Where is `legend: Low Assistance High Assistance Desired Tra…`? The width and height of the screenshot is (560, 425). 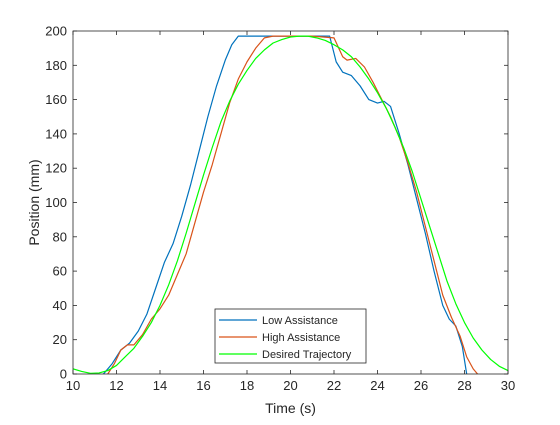
legend: Low Assistance High Assistance Desired Tra… is located at coordinates (290, 336).